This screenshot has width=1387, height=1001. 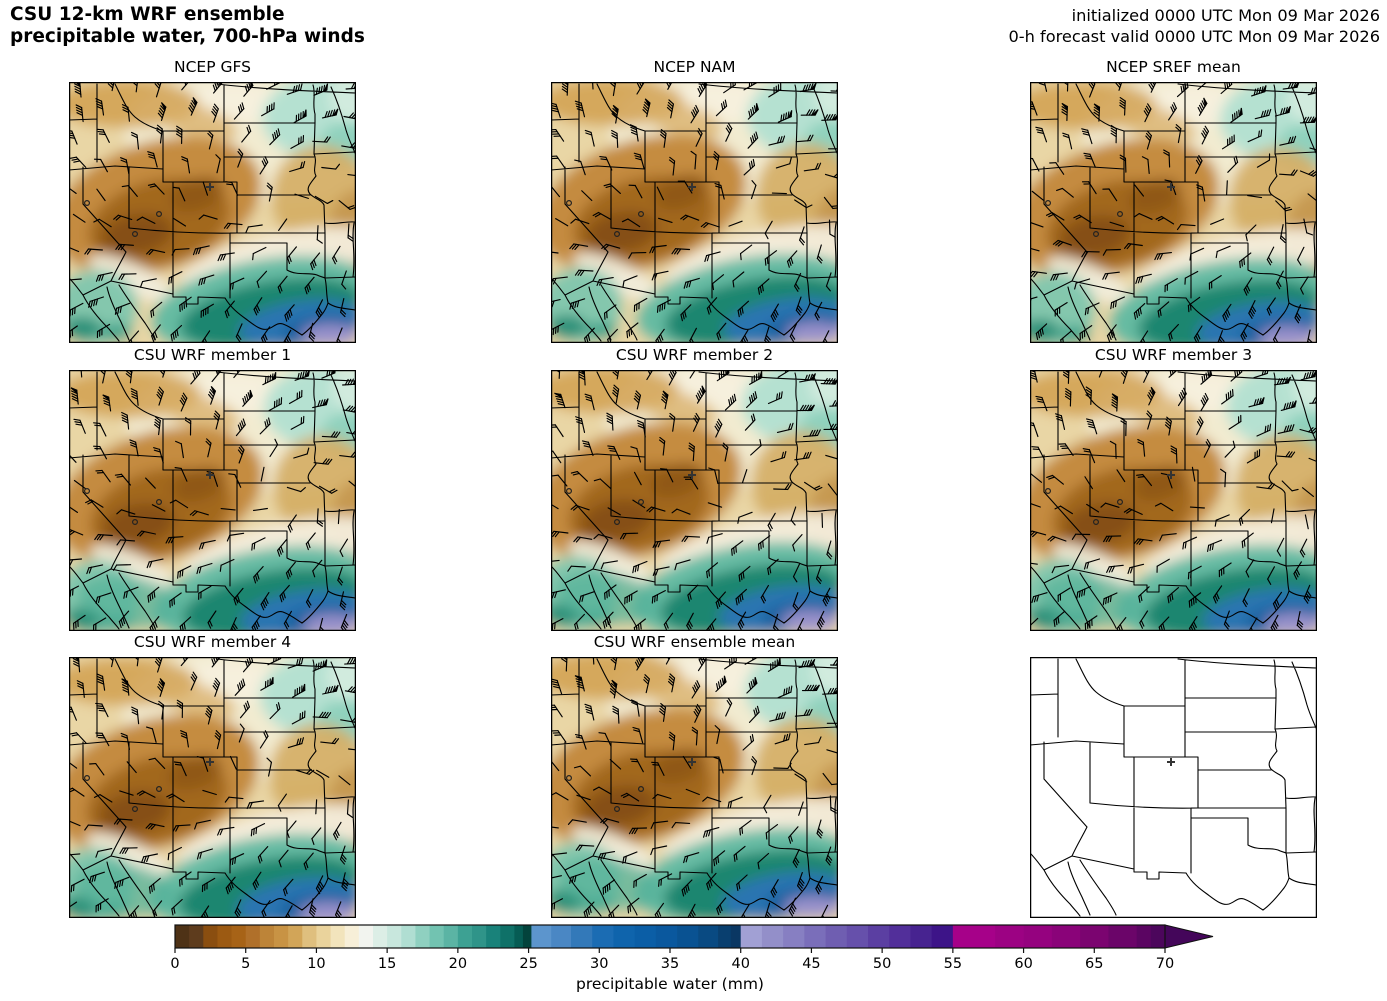 I want to click on colorbar-label: precipitable water (mm), so click(x=670, y=984).